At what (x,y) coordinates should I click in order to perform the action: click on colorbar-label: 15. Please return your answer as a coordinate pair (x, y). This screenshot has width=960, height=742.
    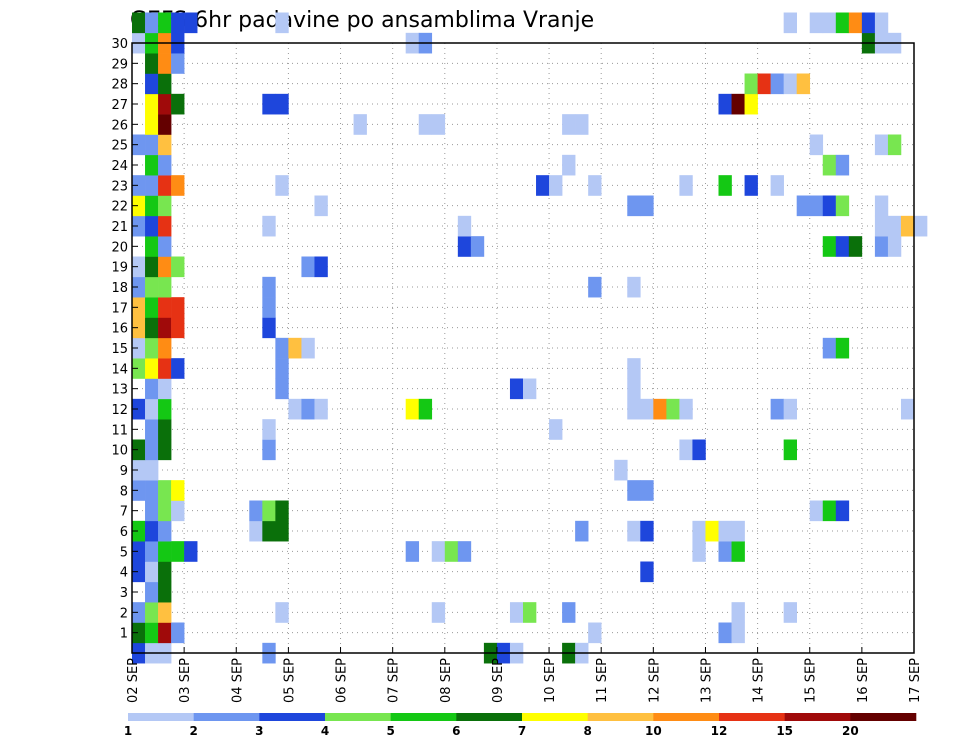
    Looking at the image, I should click on (784, 731).